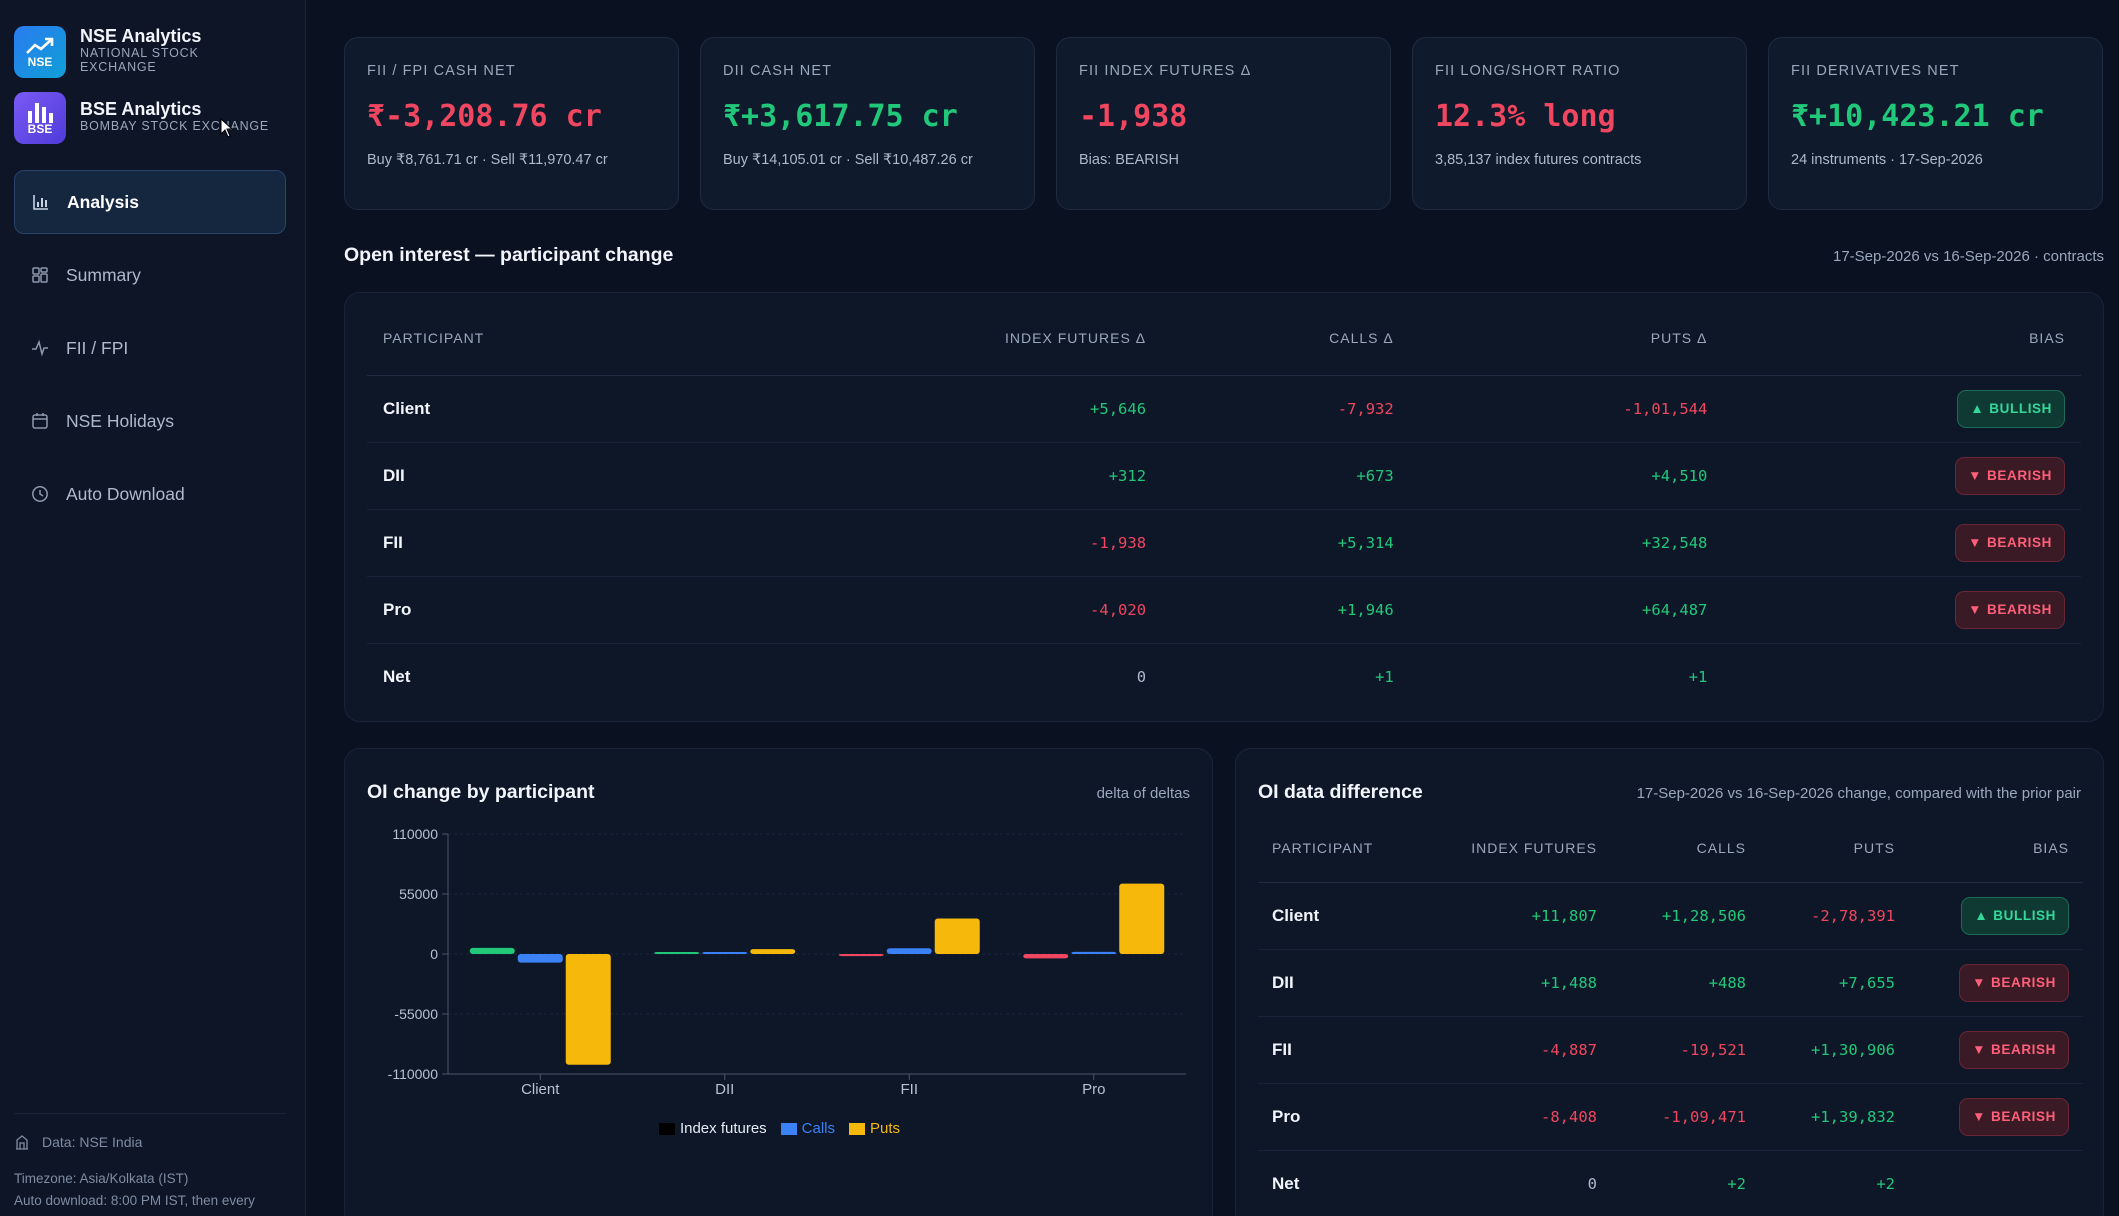 This screenshot has width=2119, height=1216. Describe the element at coordinates (946, 409) in the screenshot. I see `index-futures-value: +5,646` at that location.